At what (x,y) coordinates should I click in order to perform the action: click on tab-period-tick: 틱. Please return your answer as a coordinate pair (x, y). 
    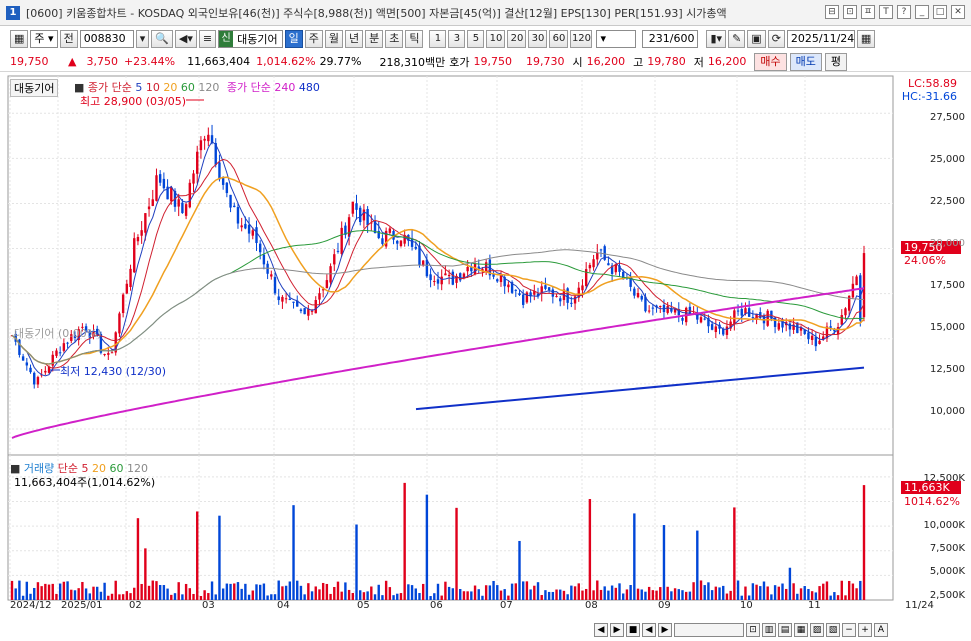
    Looking at the image, I should click on (414, 39).